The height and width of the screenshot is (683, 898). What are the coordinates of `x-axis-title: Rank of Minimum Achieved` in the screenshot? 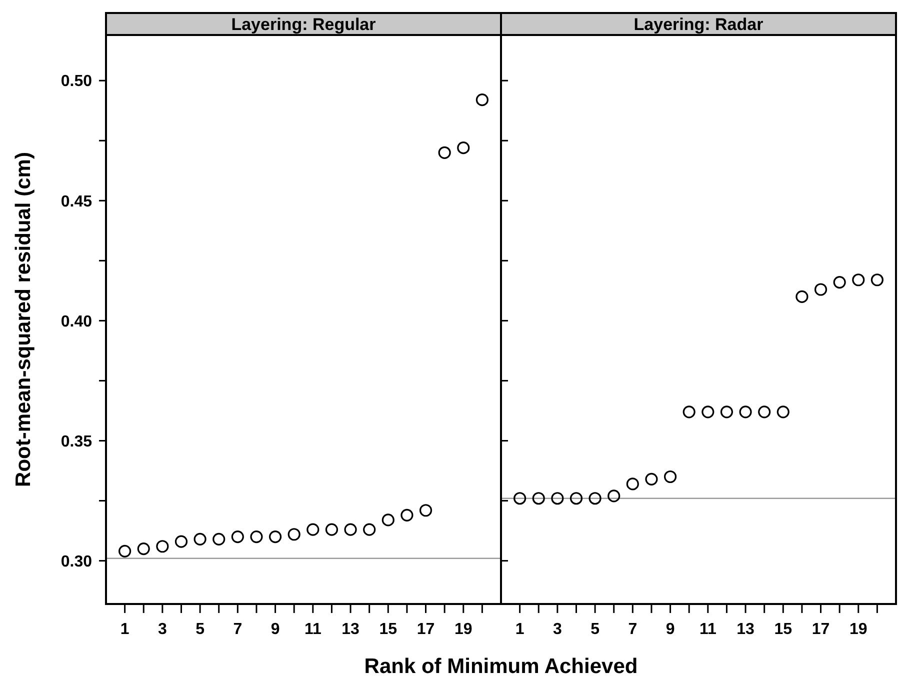 It's located at (501, 666).